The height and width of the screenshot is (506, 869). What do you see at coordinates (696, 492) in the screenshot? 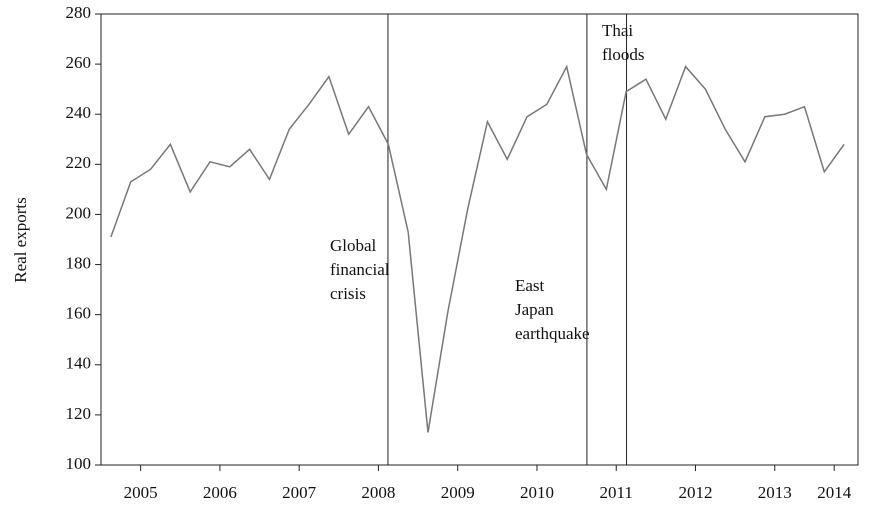
I see `x-tick-label: 2012` at bounding box center [696, 492].